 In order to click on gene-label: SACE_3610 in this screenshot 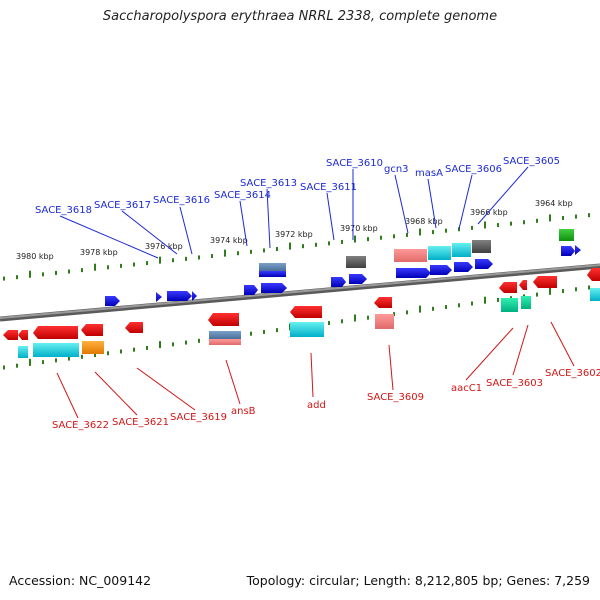, I will do `click(354, 163)`.